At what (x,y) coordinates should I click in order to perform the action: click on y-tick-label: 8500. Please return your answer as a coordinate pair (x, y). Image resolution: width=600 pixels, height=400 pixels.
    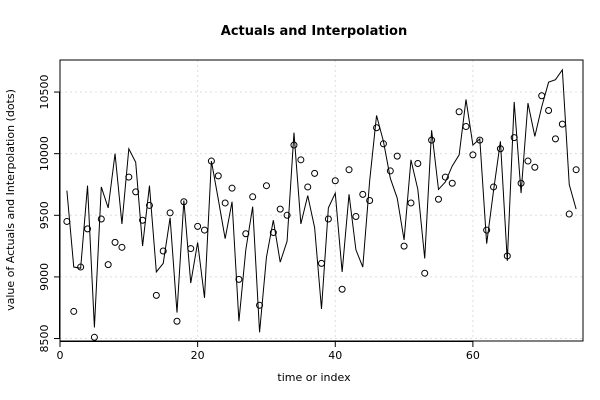
    Looking at the image, I should click on (44, 339).